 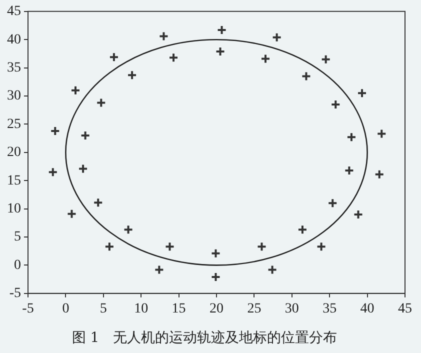 I want to click on x-tick-label: 35, so click(x=329, y=308).